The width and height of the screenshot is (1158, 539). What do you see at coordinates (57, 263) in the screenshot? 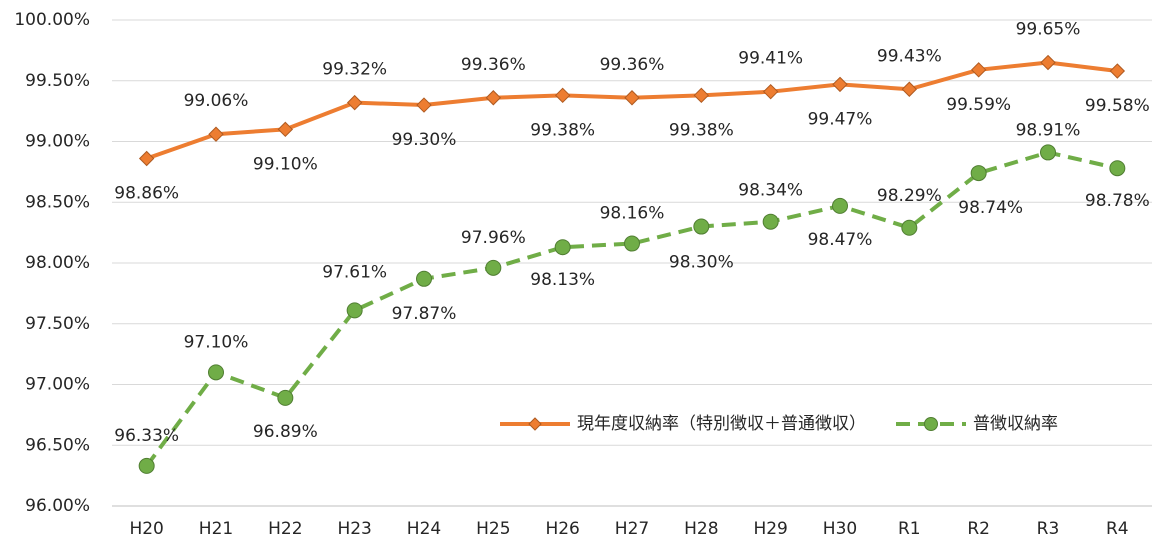
I see `y-tick-label: 98.00%` at bounding box center [57, 263].